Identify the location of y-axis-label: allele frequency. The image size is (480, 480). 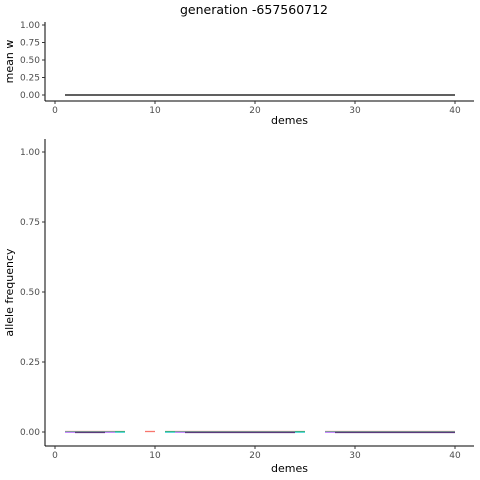
(9, 292).